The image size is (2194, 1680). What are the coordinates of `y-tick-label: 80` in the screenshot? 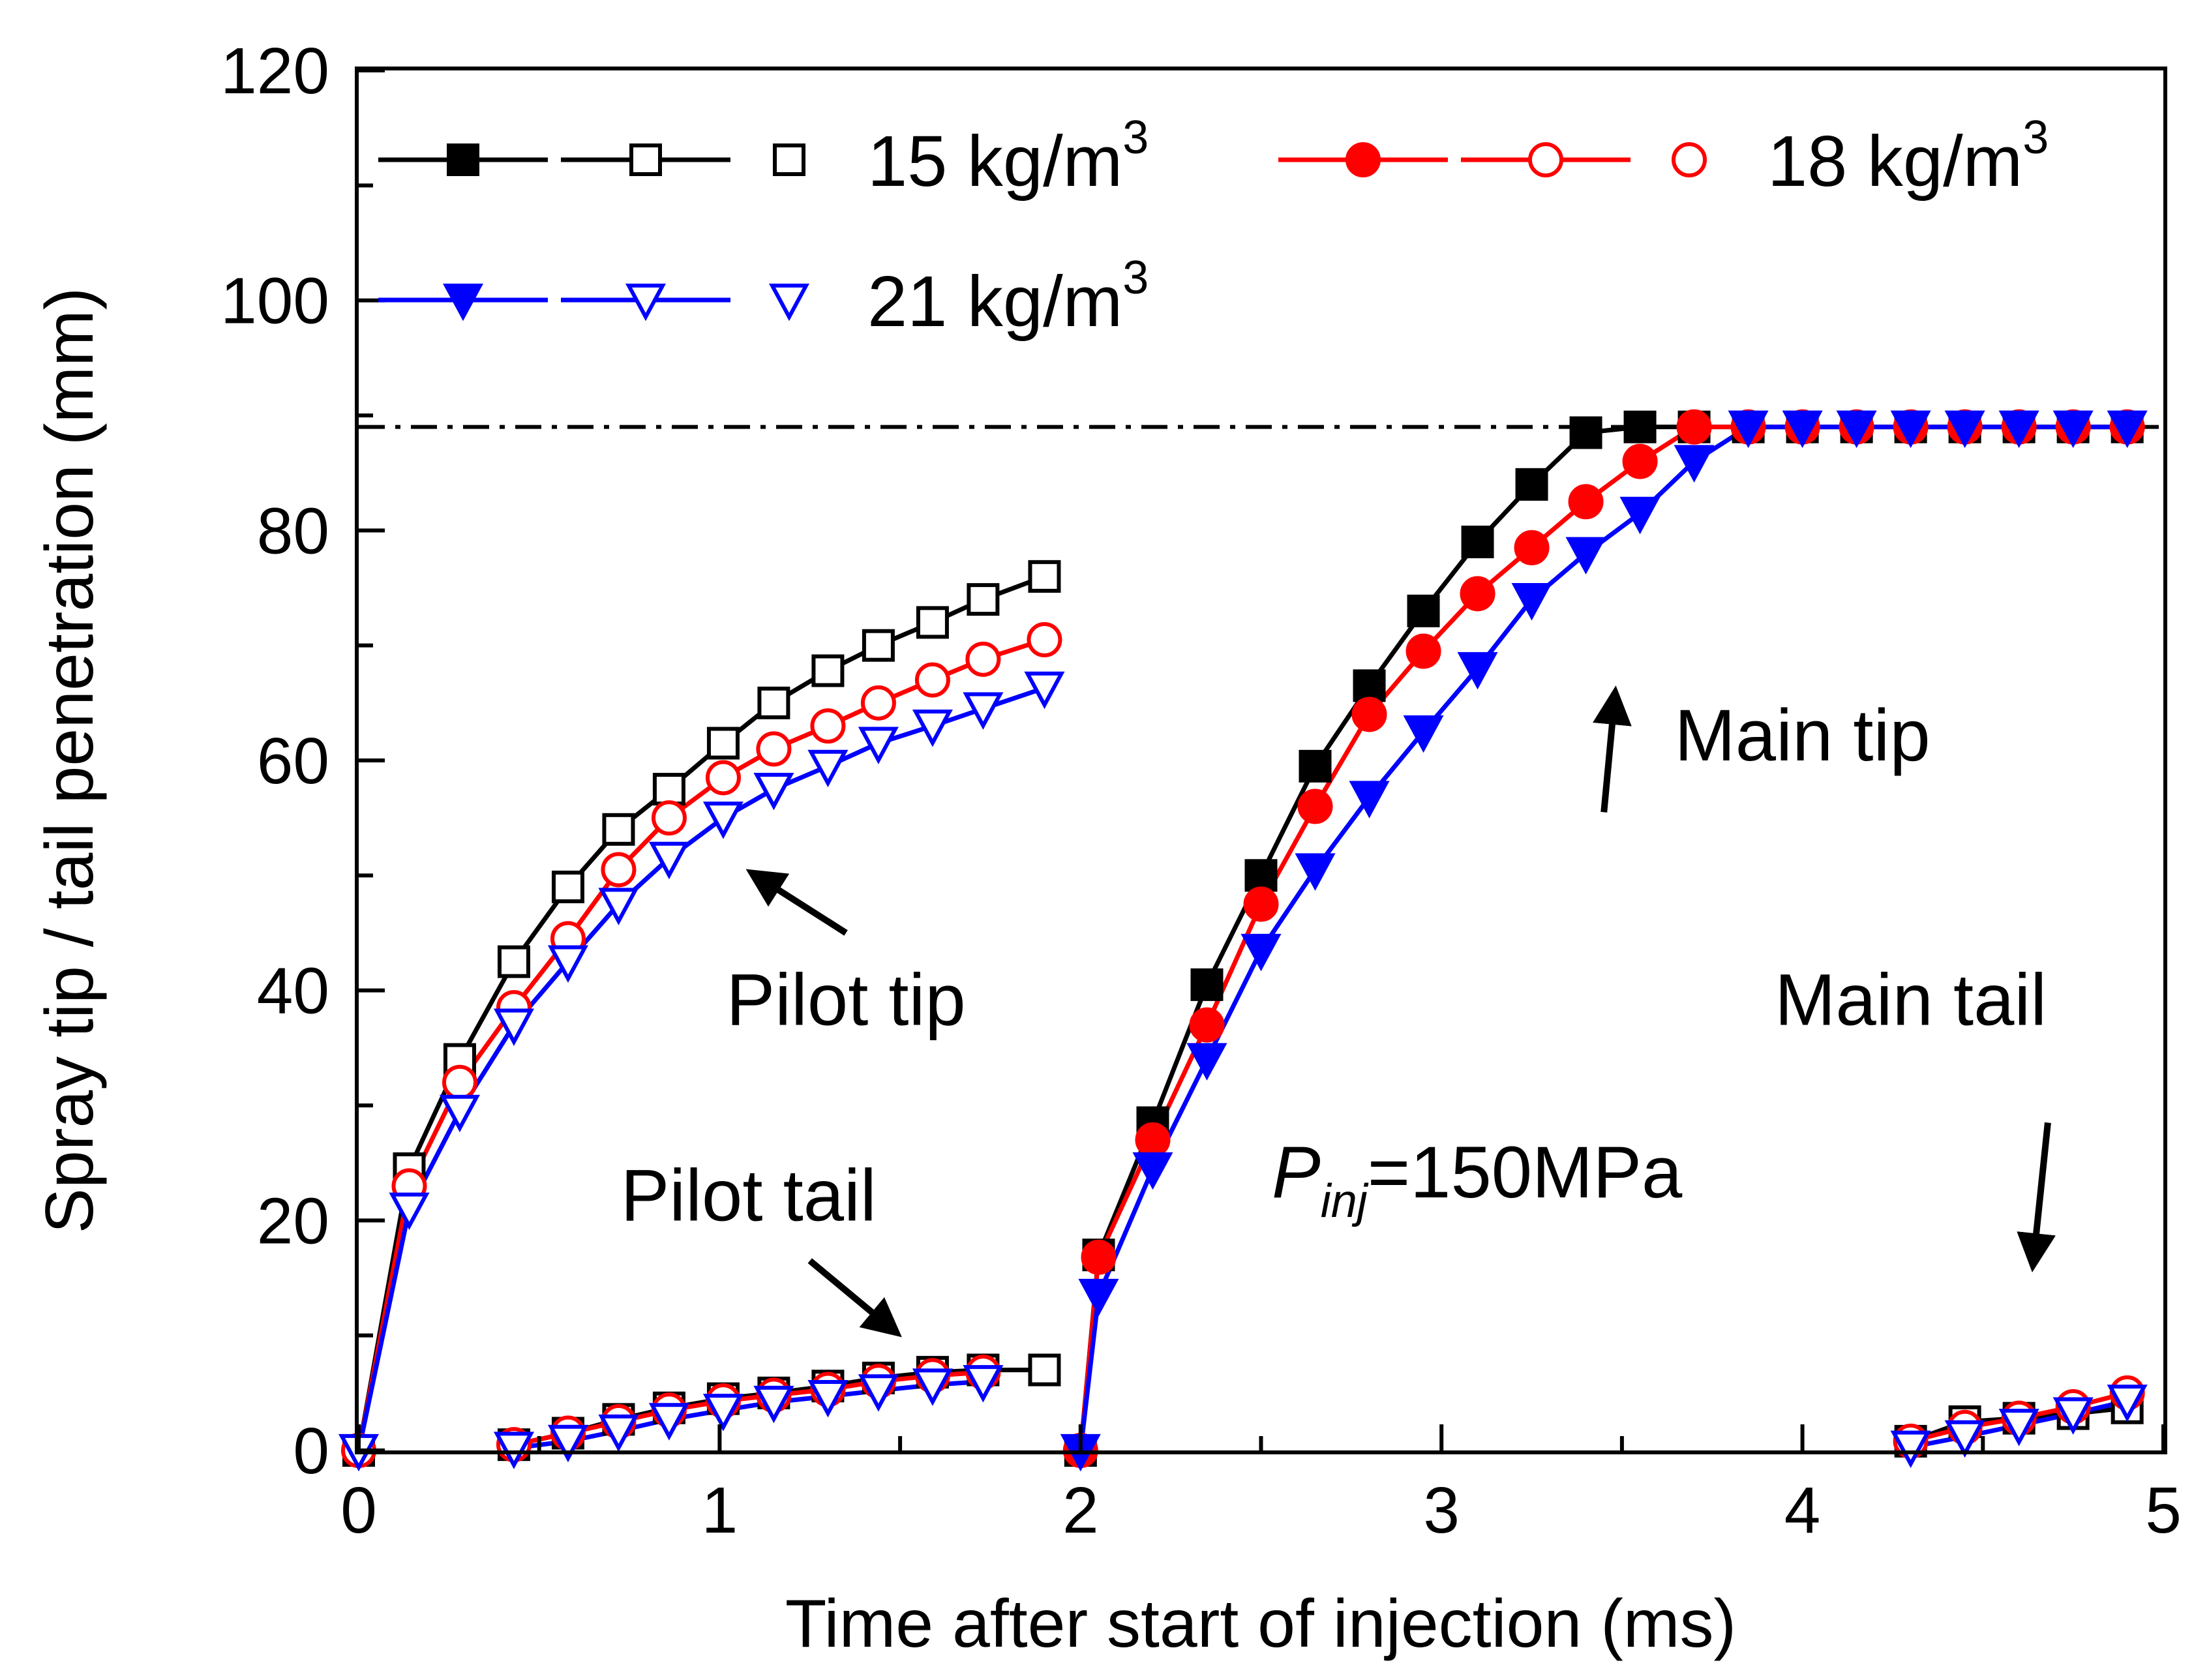 It's located at (293, 530).